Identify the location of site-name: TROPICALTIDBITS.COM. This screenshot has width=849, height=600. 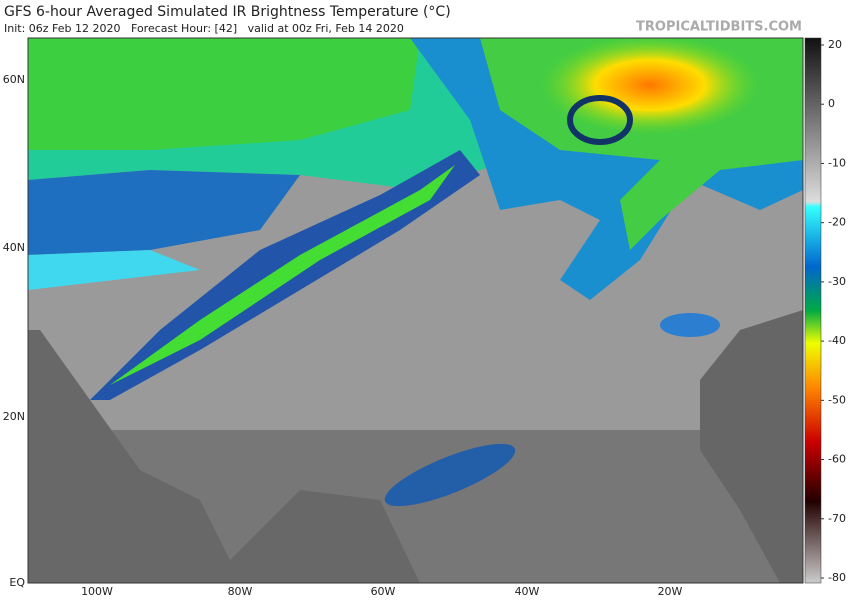
(719, 27).